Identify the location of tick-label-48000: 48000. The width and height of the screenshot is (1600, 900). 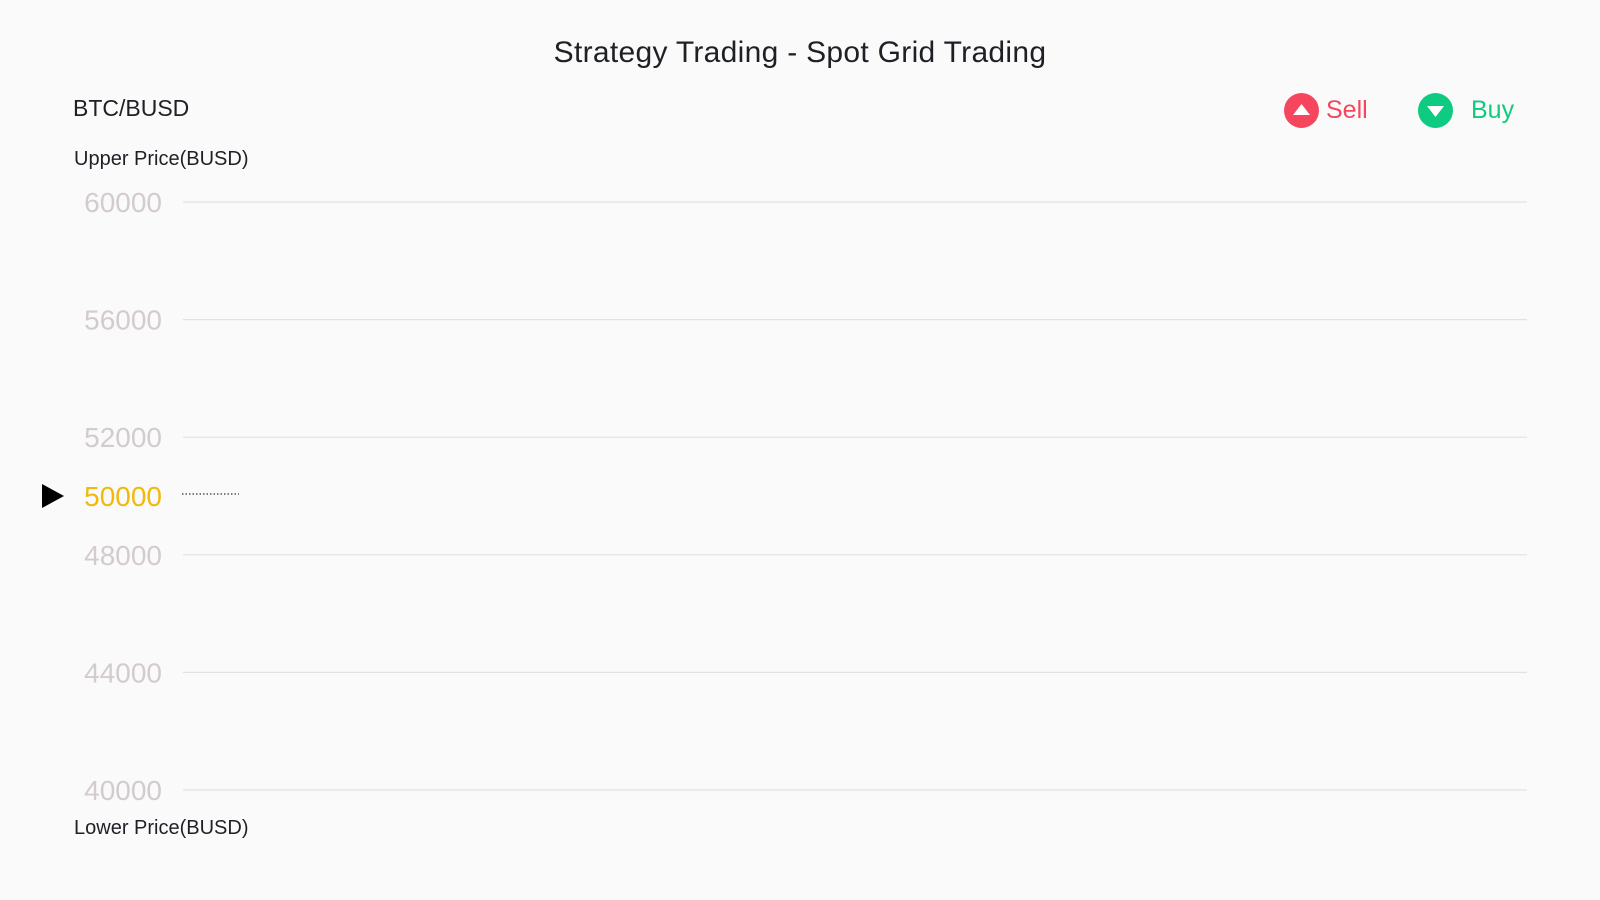
(123, 555).